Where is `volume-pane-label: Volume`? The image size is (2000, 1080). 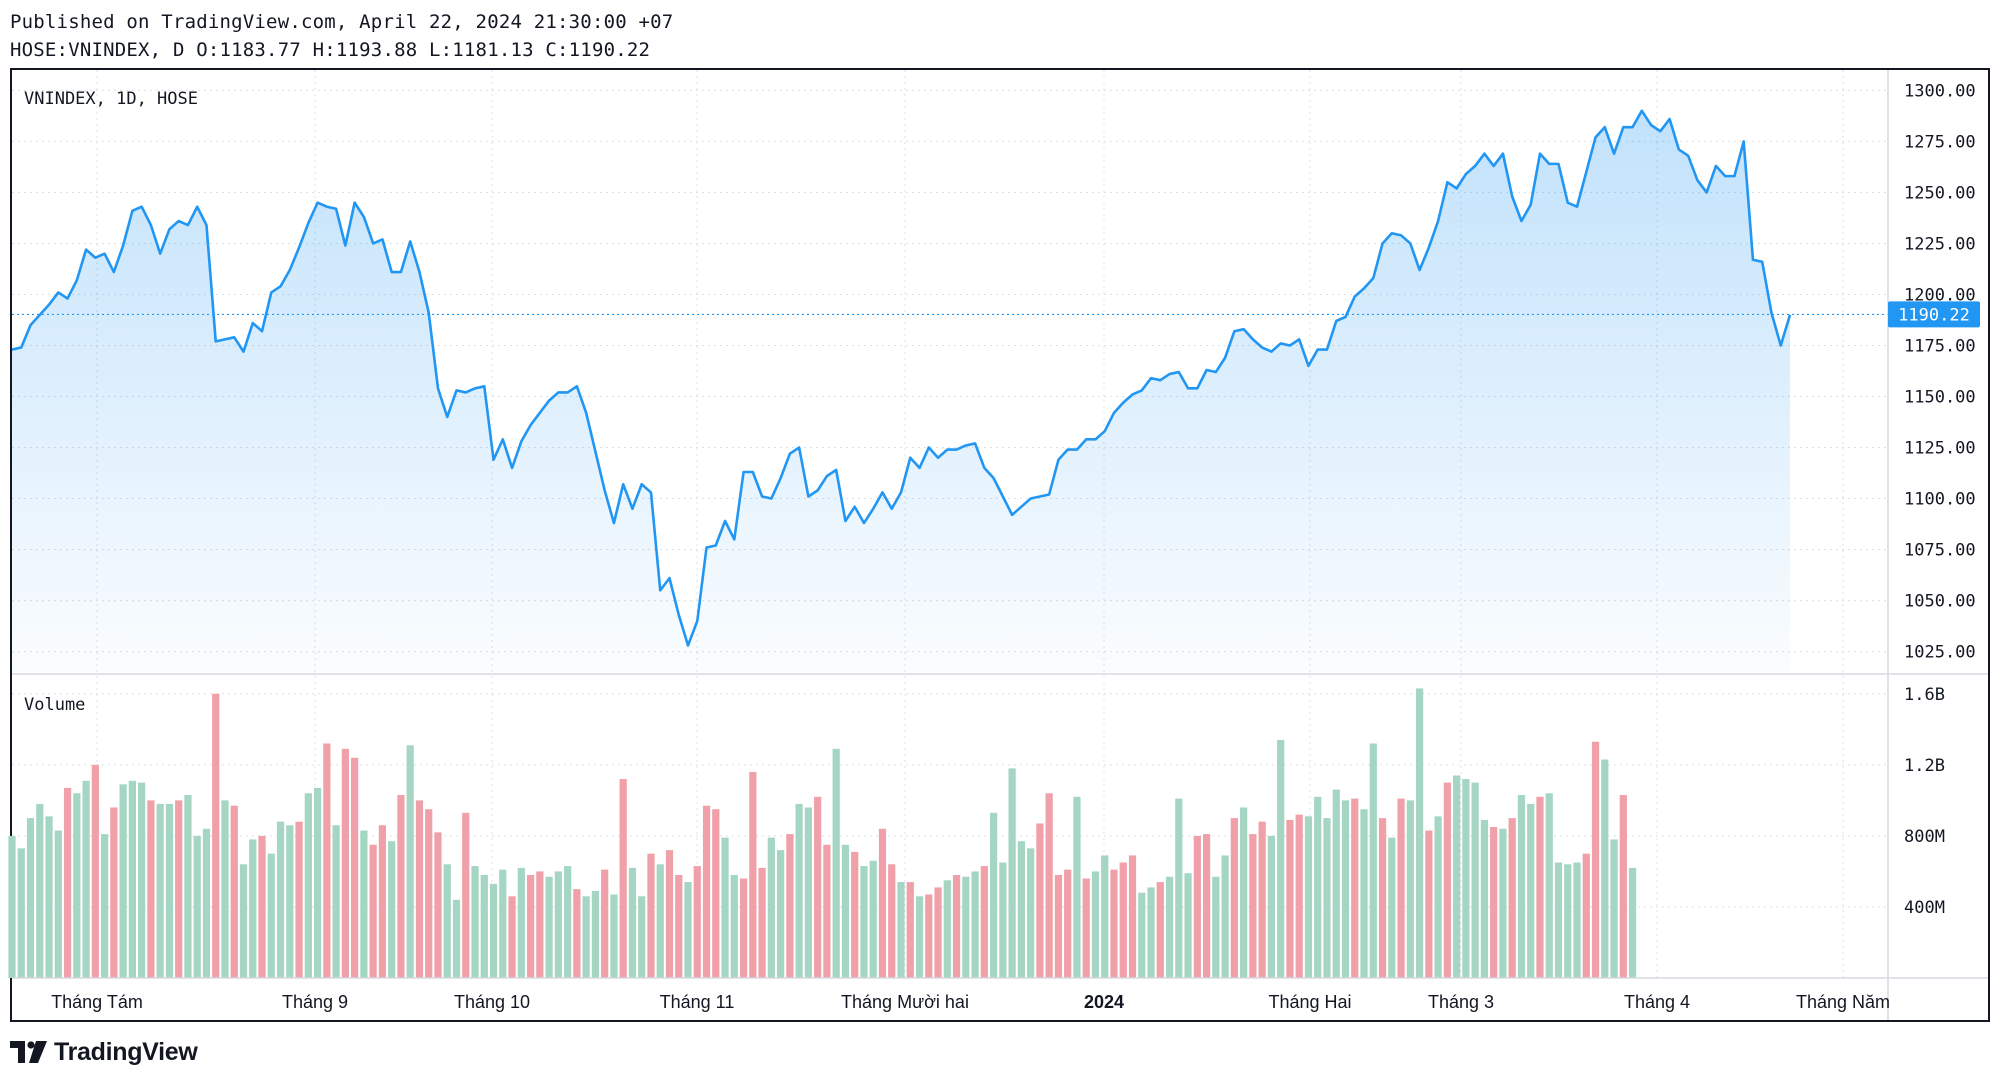 volume-pane-label: Volume is located at coordinates (54, 705).